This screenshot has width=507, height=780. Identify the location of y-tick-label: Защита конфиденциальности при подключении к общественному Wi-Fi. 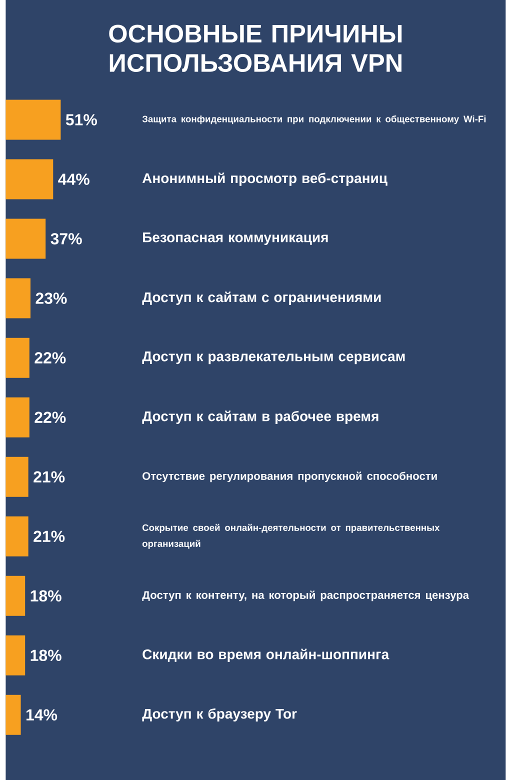
(314, 119).